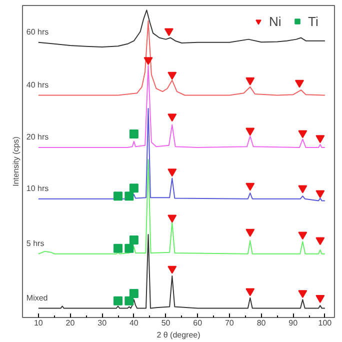 The height and width of the screenshot is (342, 342). I want to click on legend-label: Ni, so click(275, 21).